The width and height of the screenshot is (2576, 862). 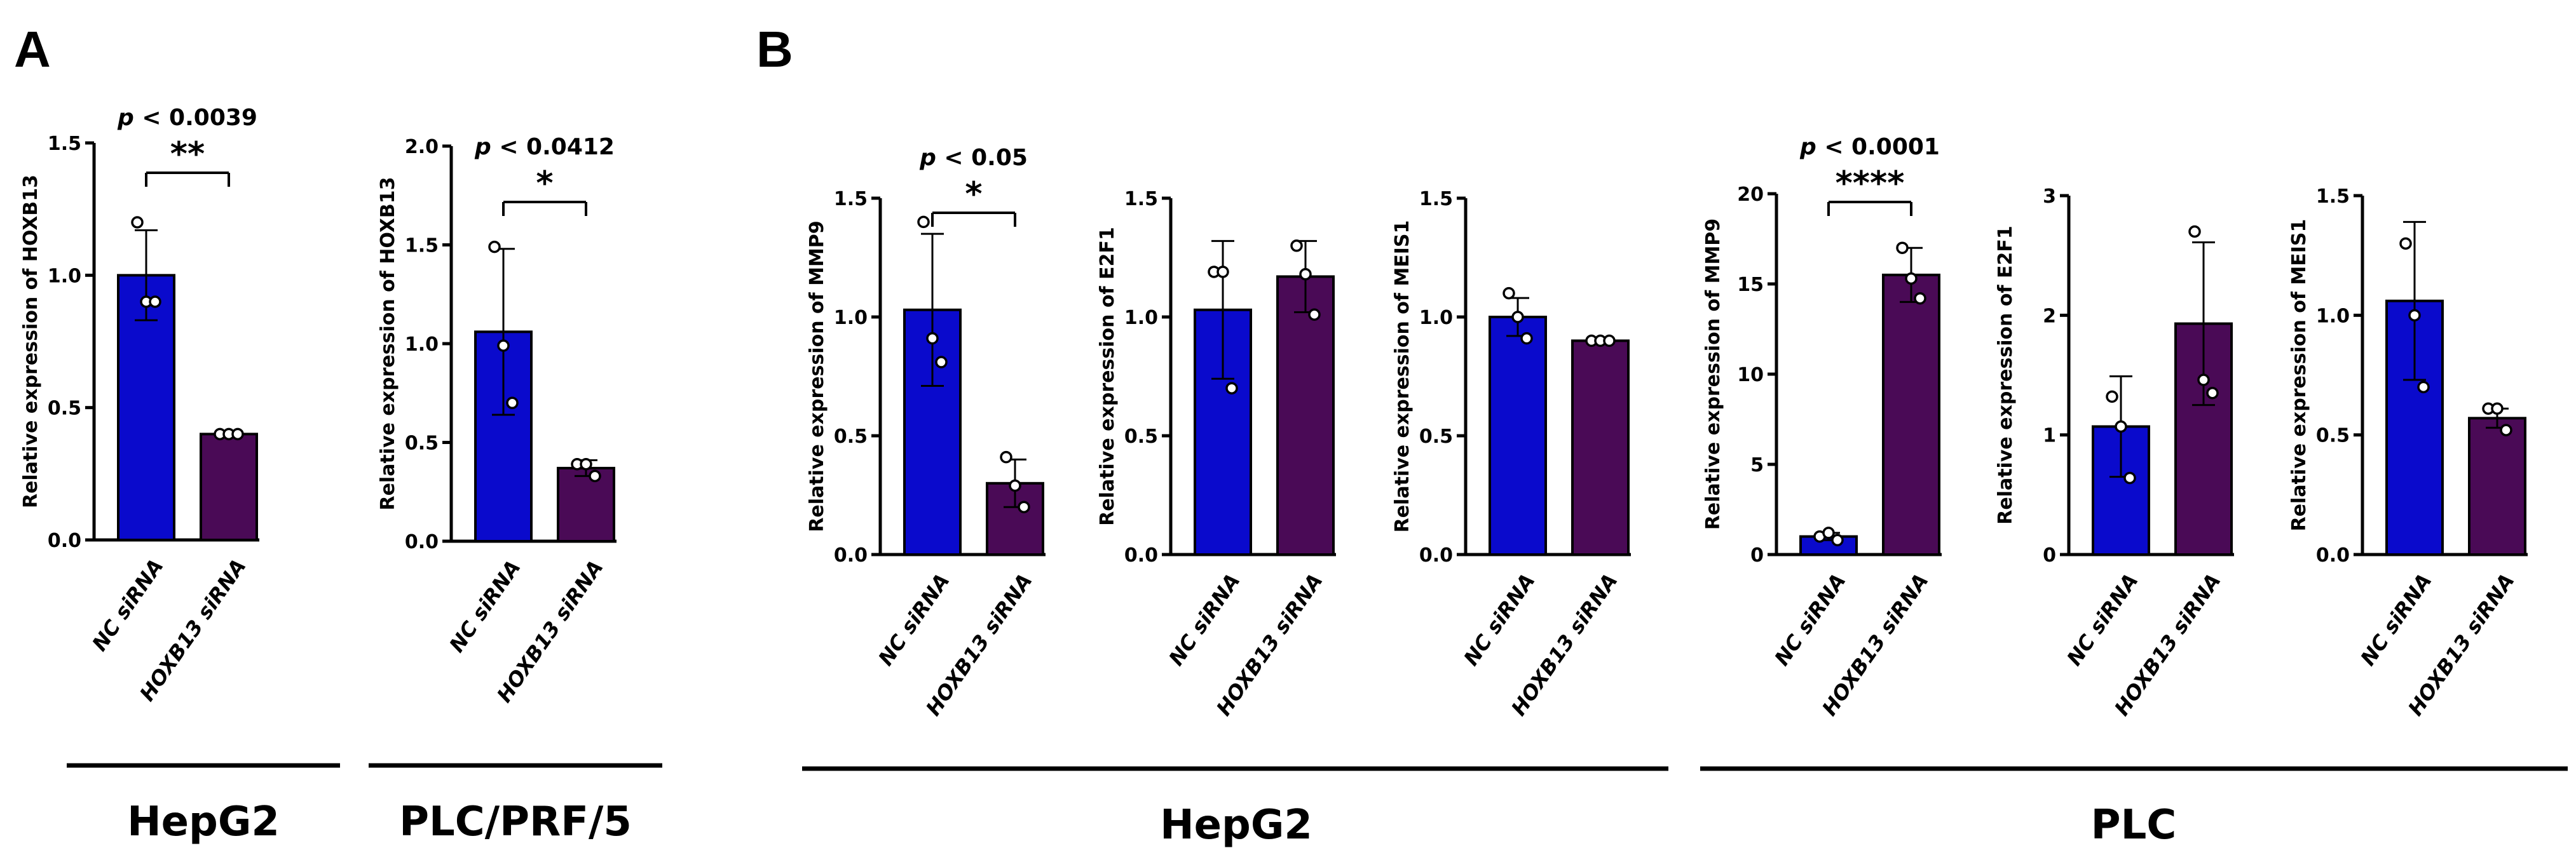 I want to click on p-value-label: p < 0.0001, so click(x=1869, y=147).